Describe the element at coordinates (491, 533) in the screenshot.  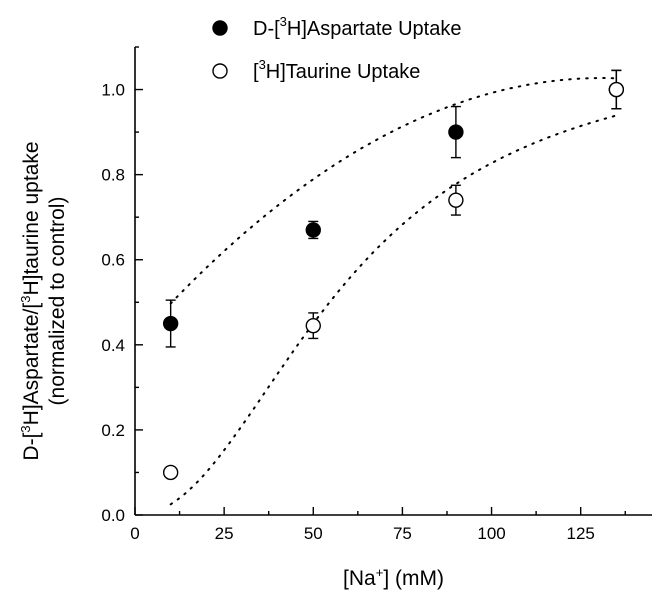
I see `x-tick-label: 100` at that location.